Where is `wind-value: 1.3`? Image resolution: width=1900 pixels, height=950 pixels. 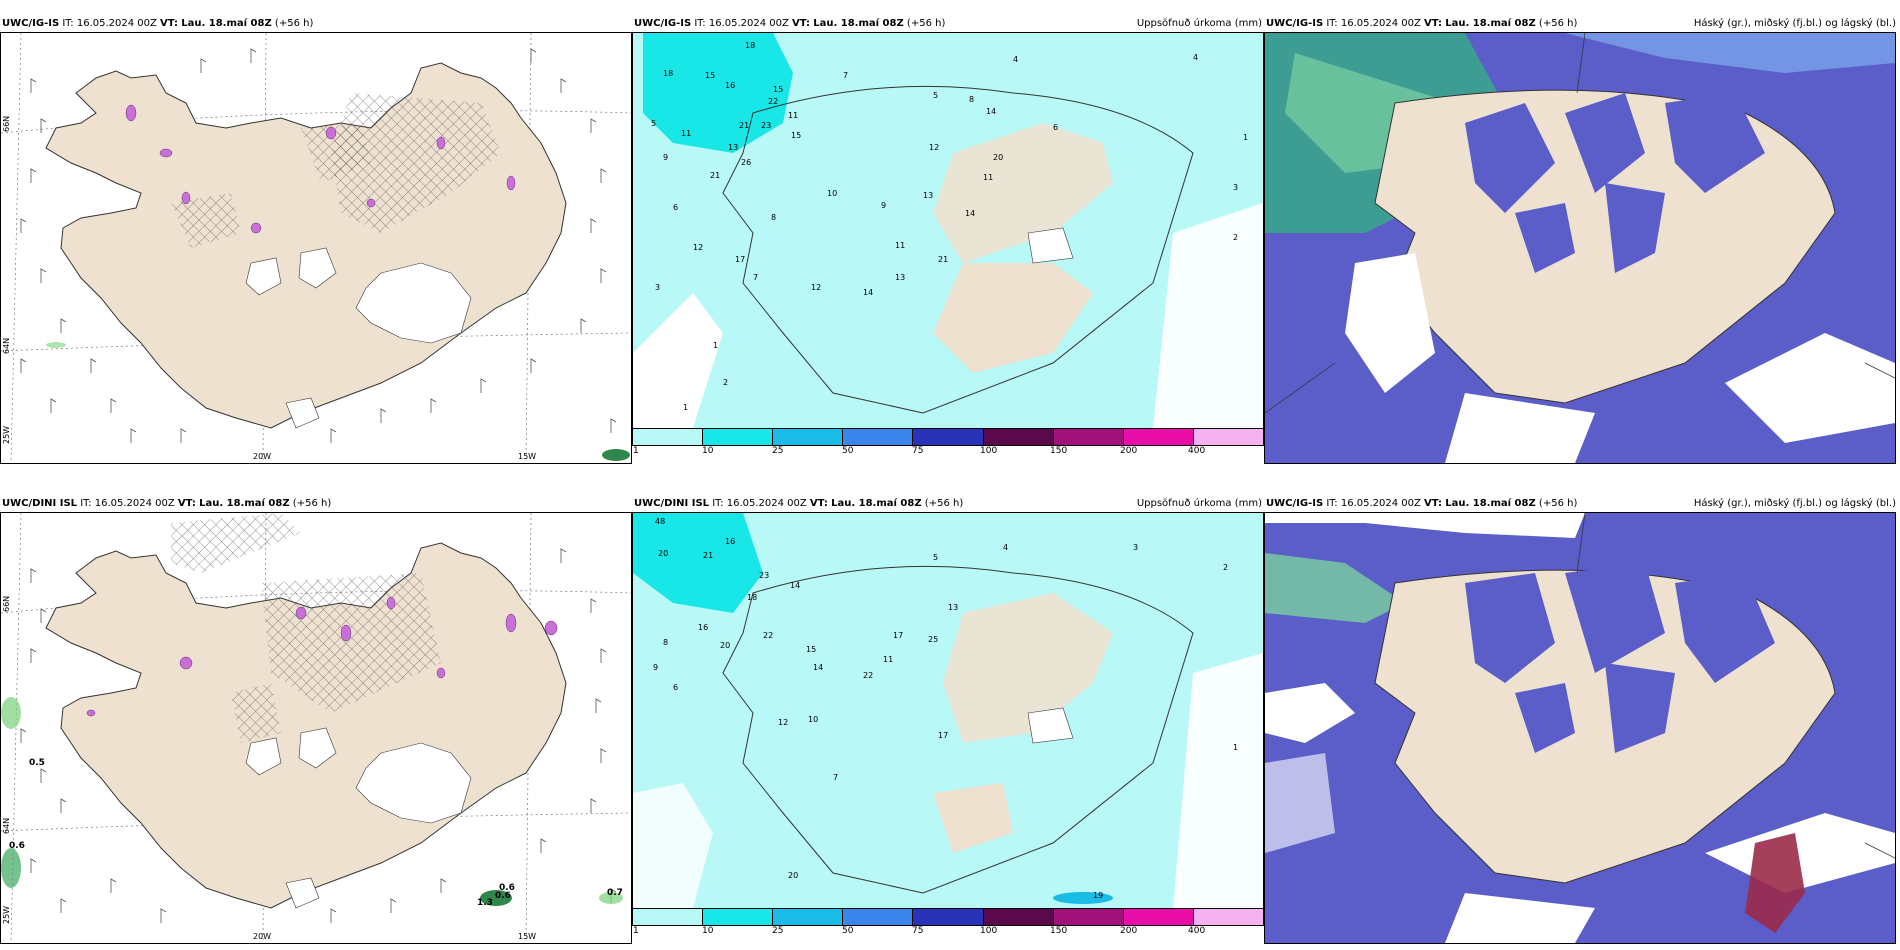
wind-value: 1.3 is located at coordinates (485, 903).